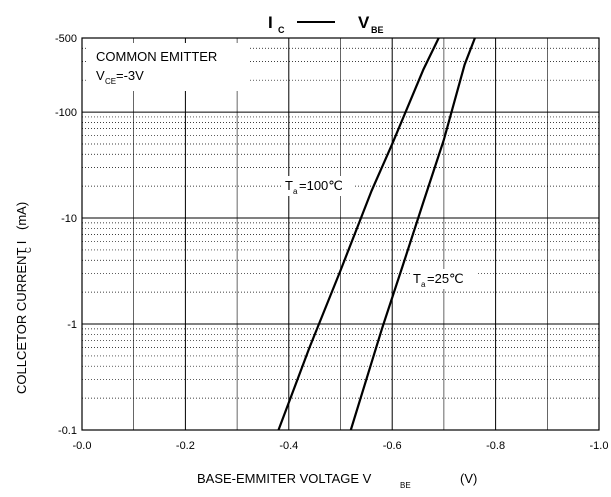 The image size is (611, 497). Describe the element at coordinates (21, 216) in the screenshot. I see `y-label-unit: (mA)` at that location.